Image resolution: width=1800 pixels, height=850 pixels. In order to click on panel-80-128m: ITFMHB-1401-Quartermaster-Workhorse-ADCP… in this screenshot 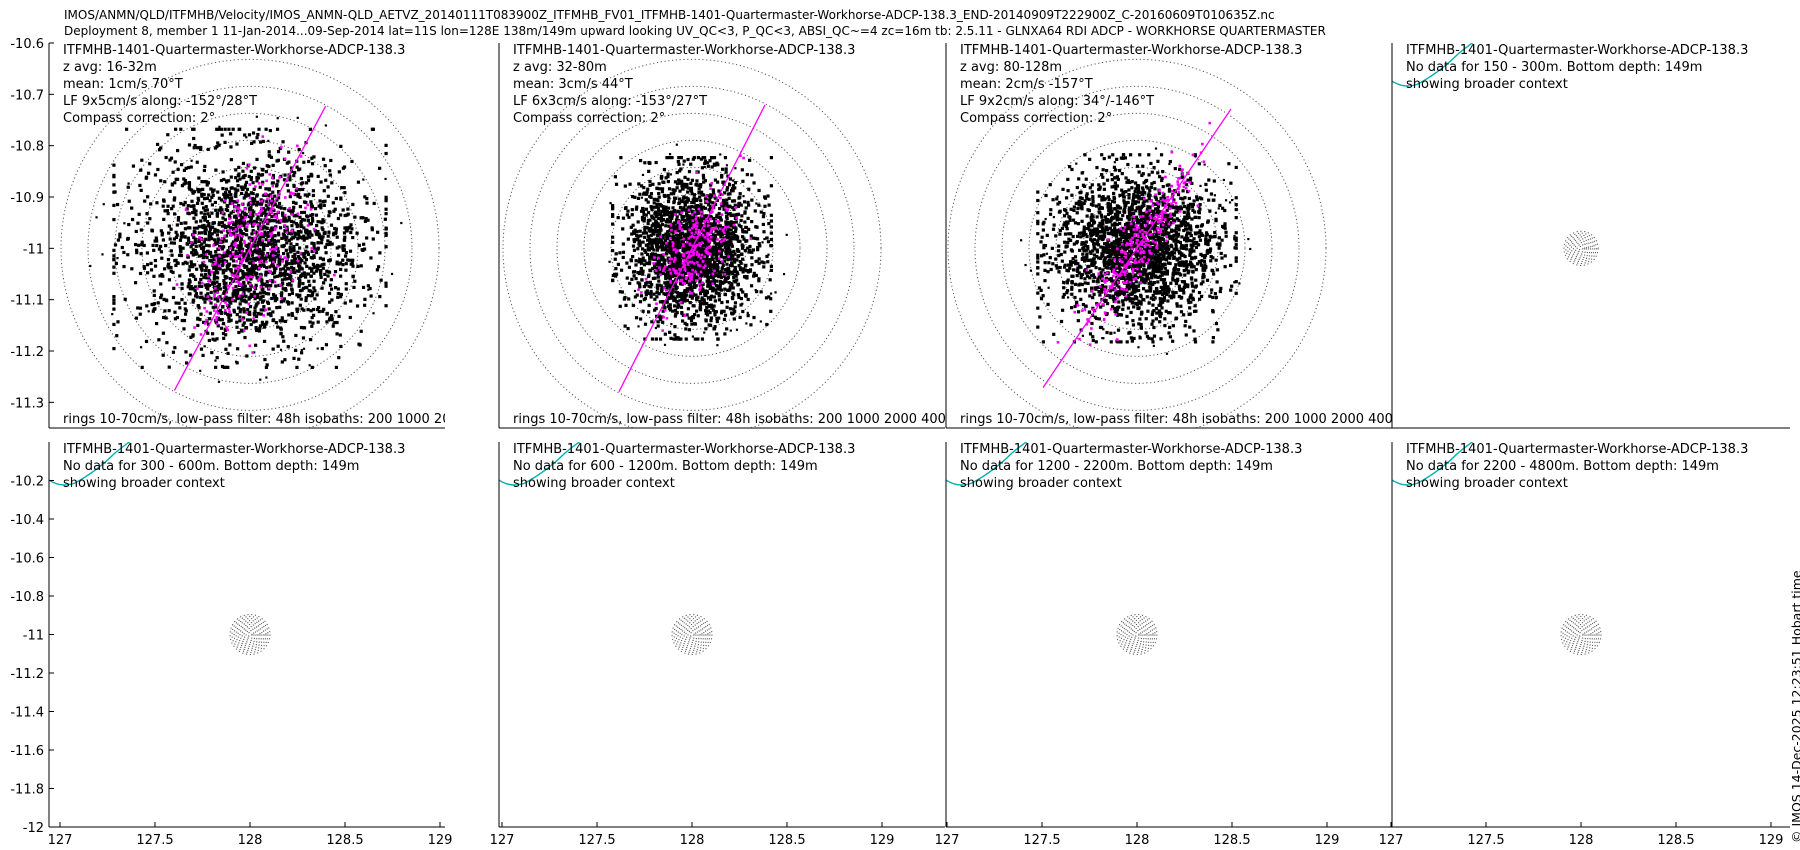, I will do `click(1173, 236)`.